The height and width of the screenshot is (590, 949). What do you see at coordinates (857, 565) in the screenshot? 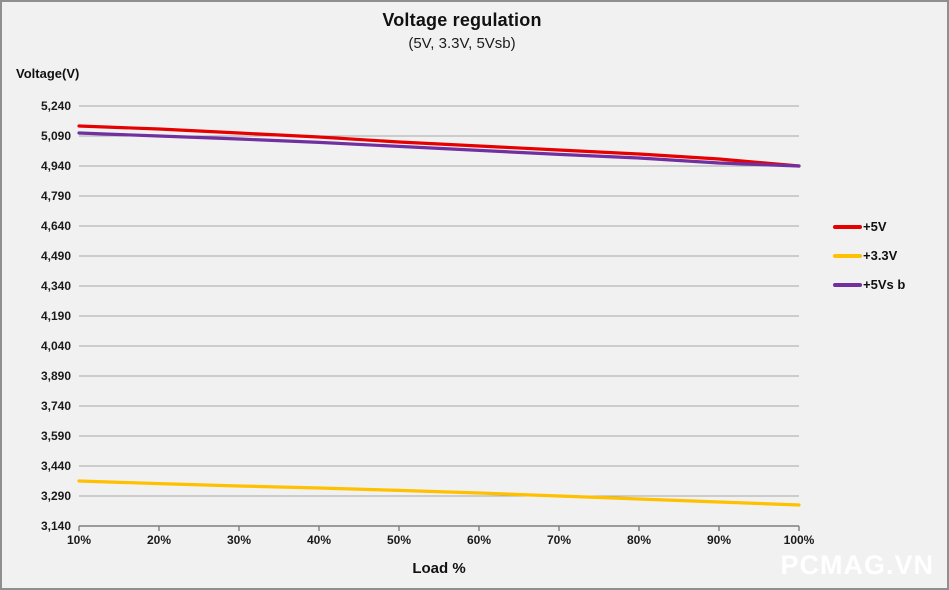
I see `watermark: PCMAG.VN` at bounding box center [857, 565].